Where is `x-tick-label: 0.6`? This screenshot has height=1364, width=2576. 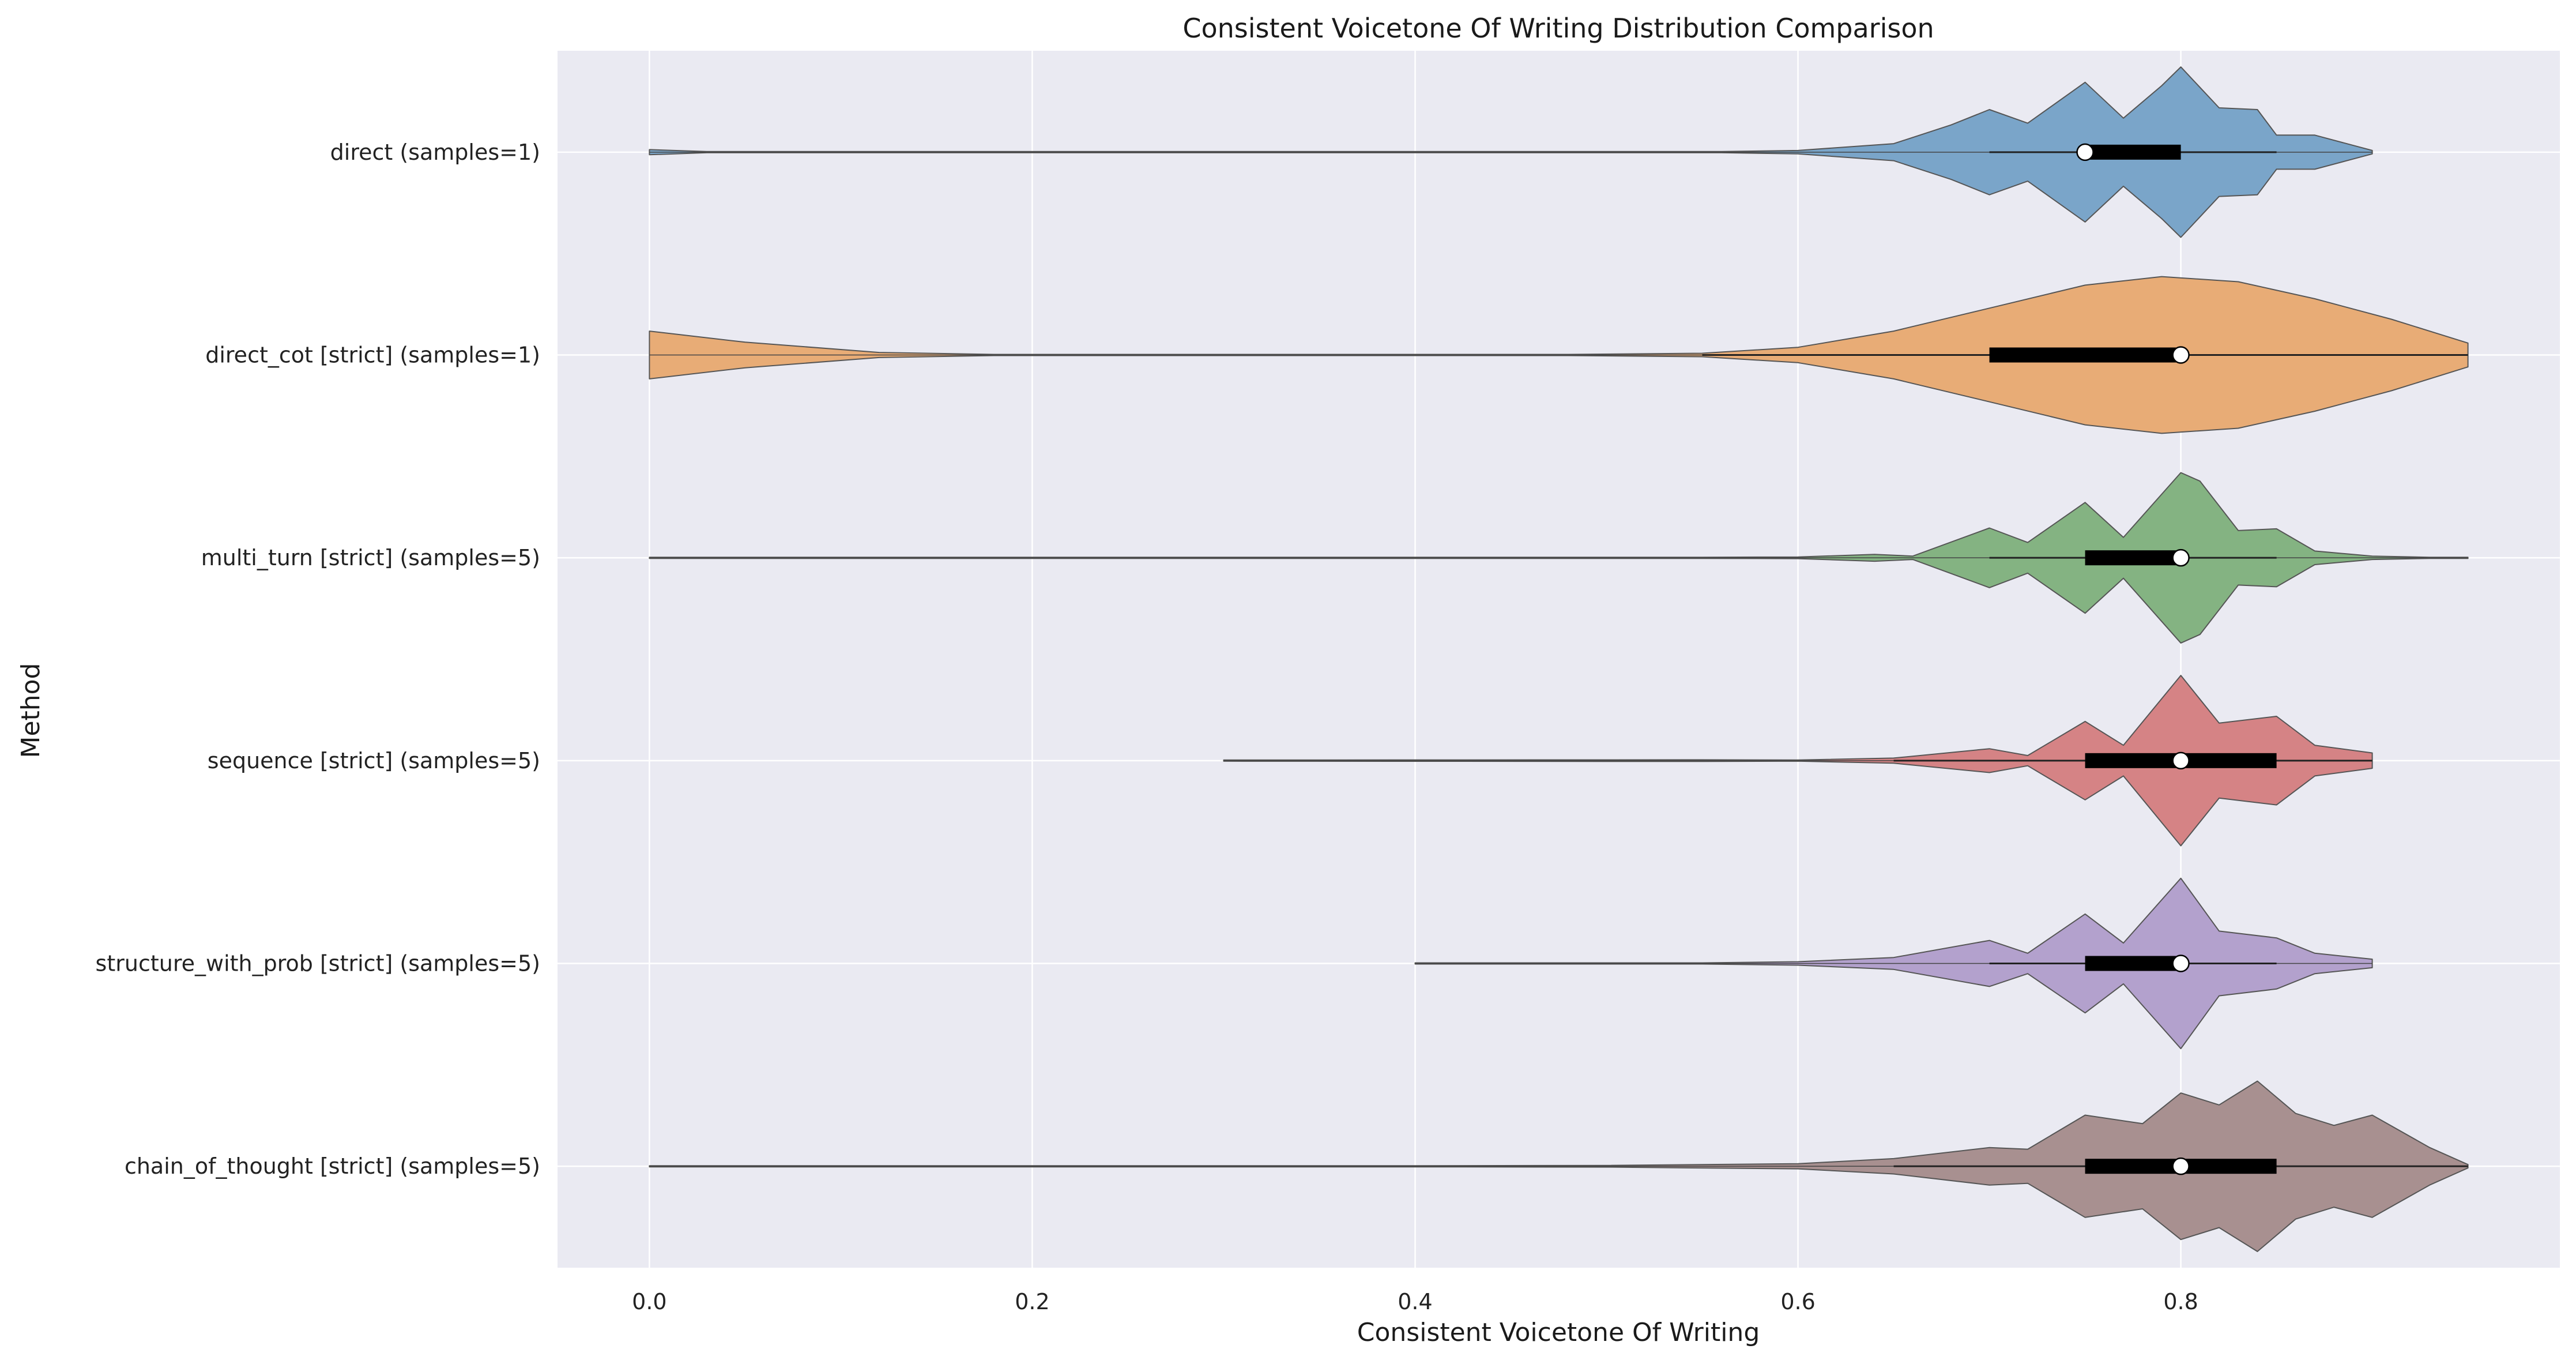
x-tick-label: 0.6 is located at coordinates (1797, 1302).